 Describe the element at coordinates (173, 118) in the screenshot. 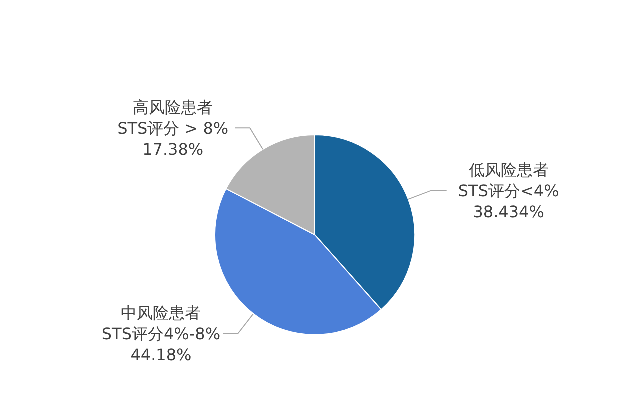

I see `slice-label: 高风险患者 STS评分 > 8%` at that location.